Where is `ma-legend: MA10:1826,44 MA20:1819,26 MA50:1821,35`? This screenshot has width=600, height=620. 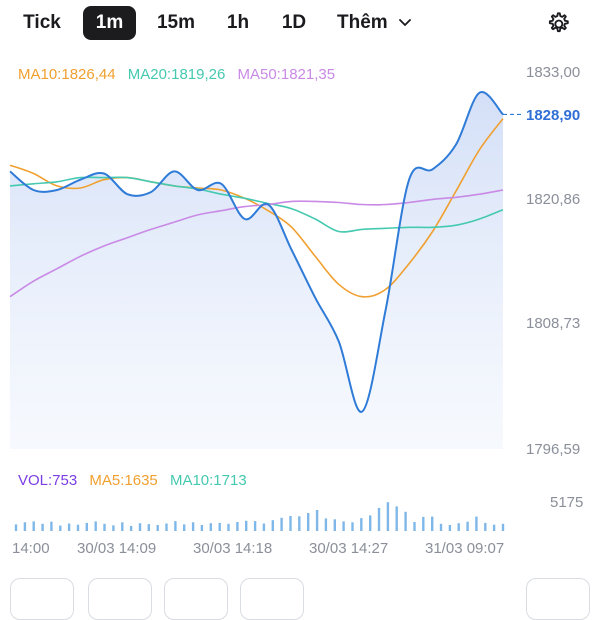
ma-legend: MA10:1826,44 MA20:1819,26 MA50:1821,35 is located at coordinates (180, 74).